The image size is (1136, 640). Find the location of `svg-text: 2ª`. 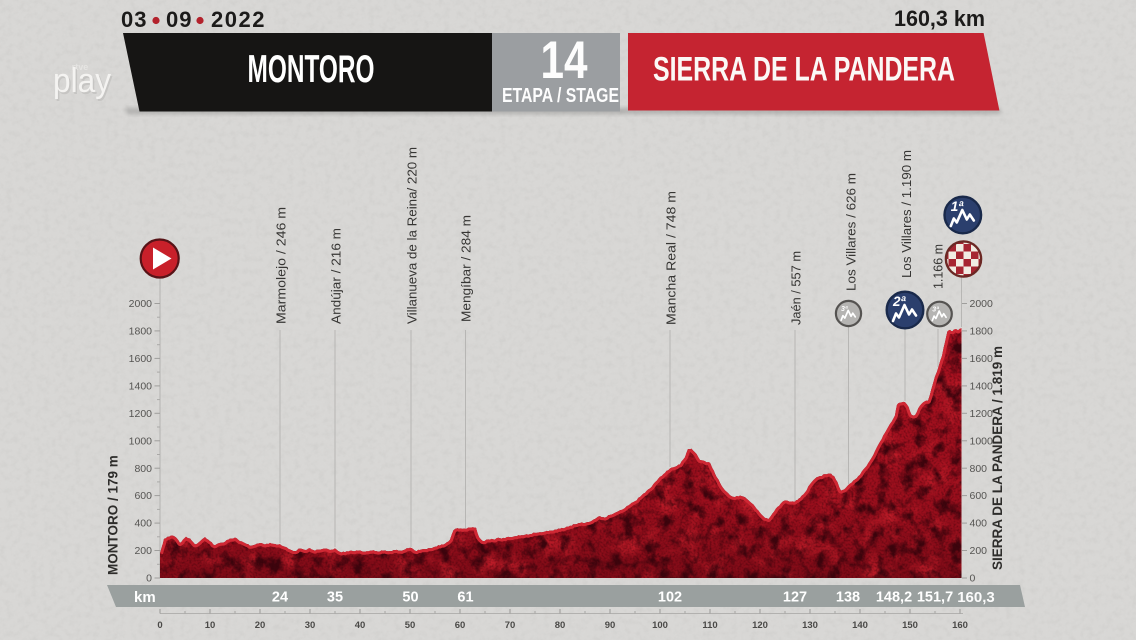

svg-text: 2ª is located at coordinates (899, 301).